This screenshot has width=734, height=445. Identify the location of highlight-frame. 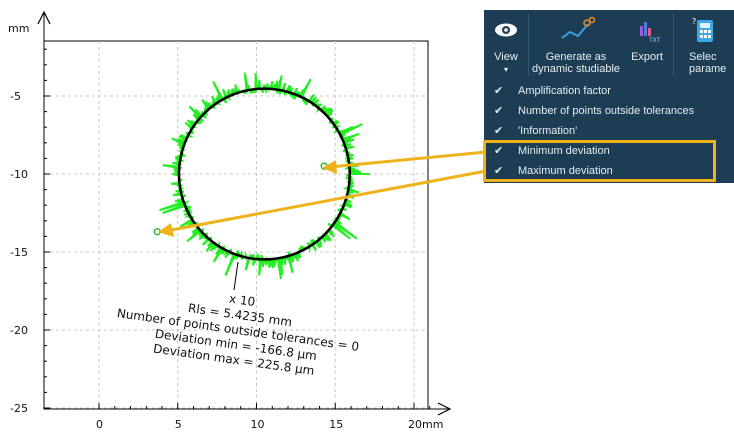
(599, 161).